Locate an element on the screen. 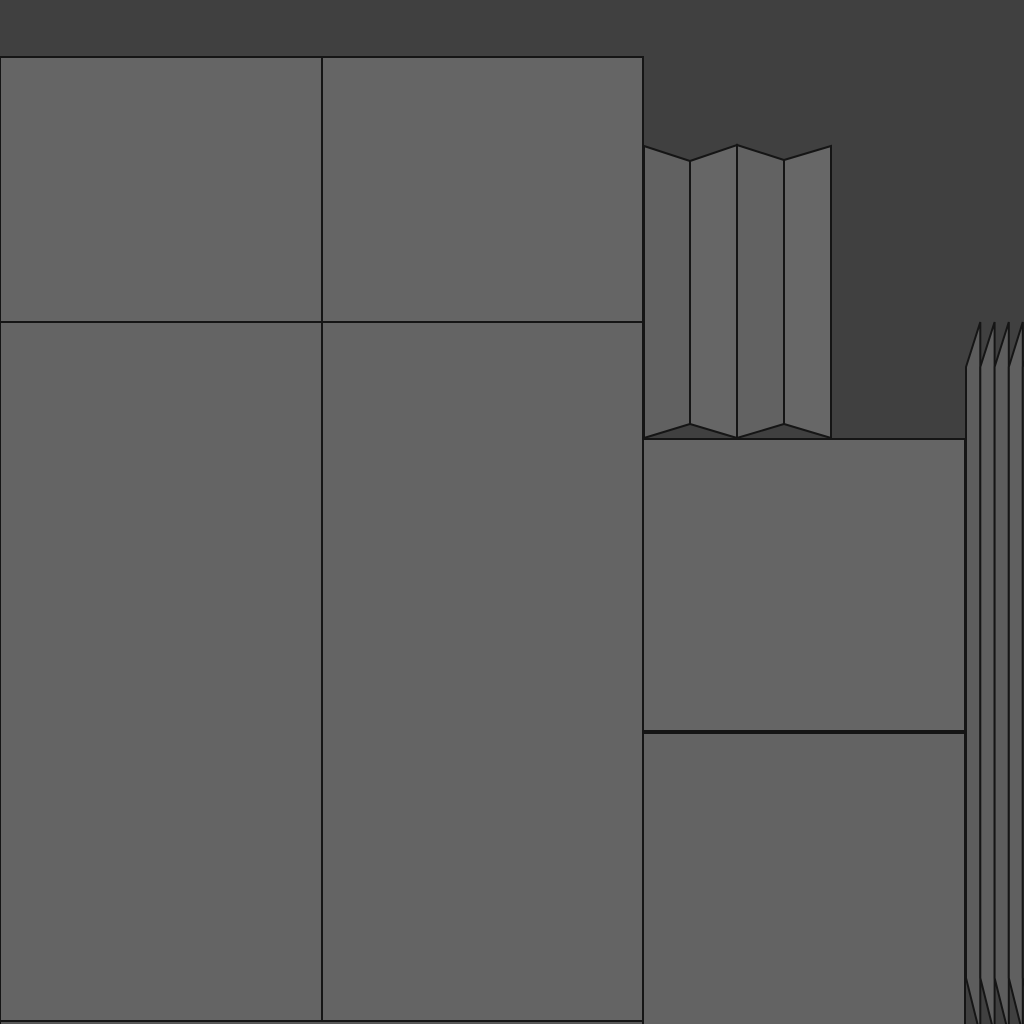  floor-sliver is located at coordinates (322, 1022).